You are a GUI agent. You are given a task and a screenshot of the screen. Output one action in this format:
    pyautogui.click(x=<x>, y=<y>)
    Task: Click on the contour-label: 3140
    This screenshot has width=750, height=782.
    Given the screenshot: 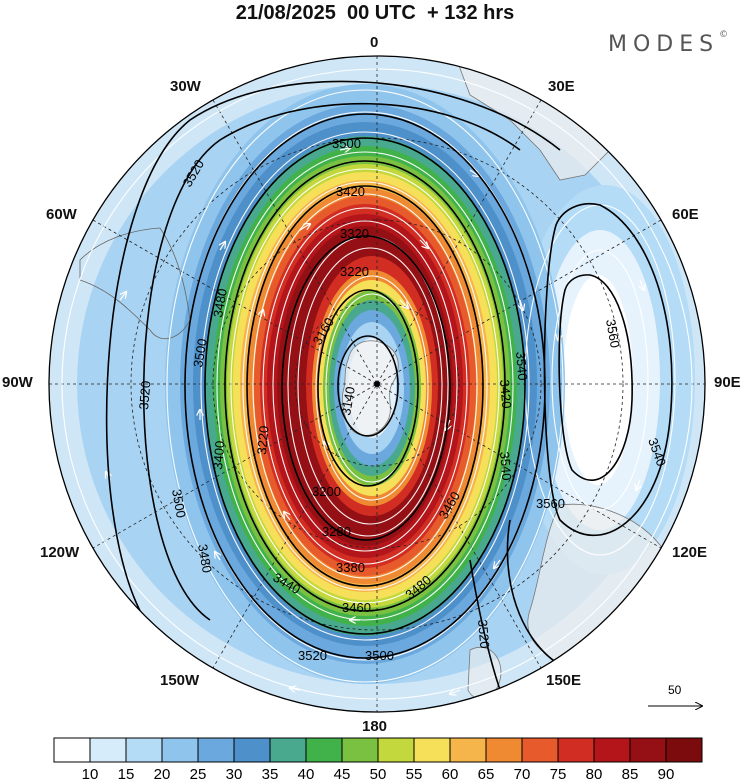 What is the action you would take?
    pyautogui.click(x=348, y=400)
    